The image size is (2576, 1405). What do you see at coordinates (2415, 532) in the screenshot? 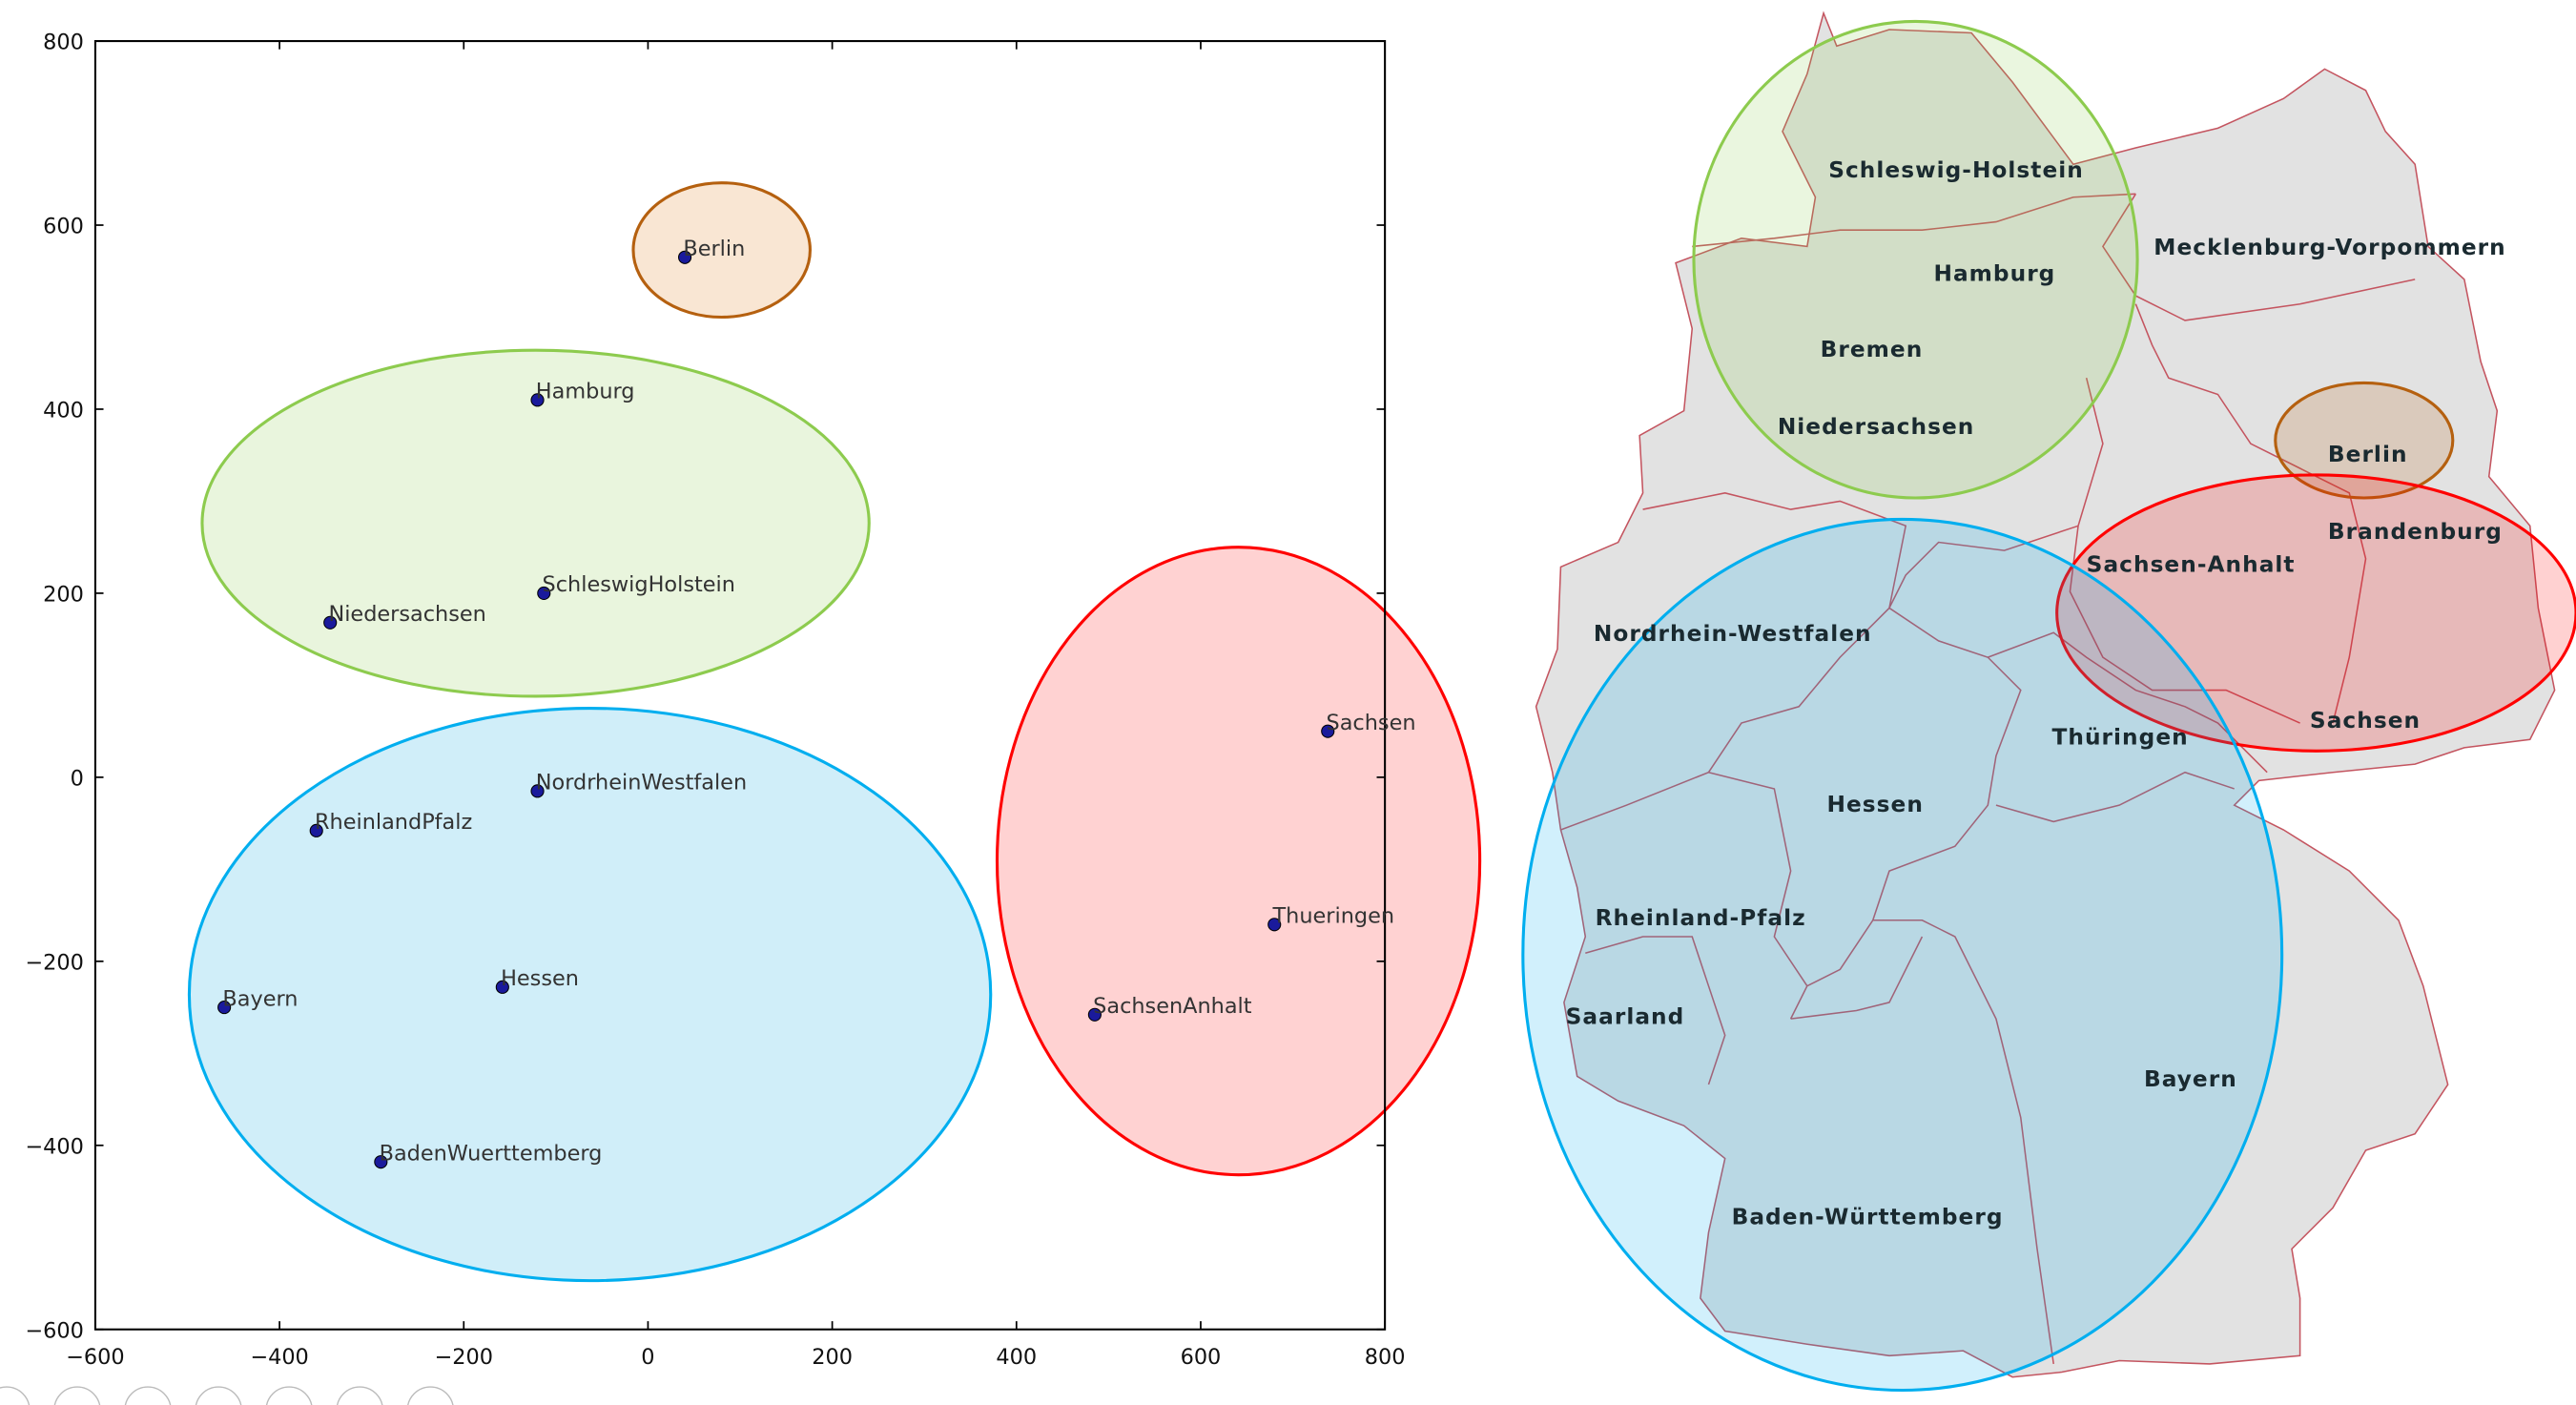
I see `state-label: Brandenburg` at bounding box center [2415, 532].